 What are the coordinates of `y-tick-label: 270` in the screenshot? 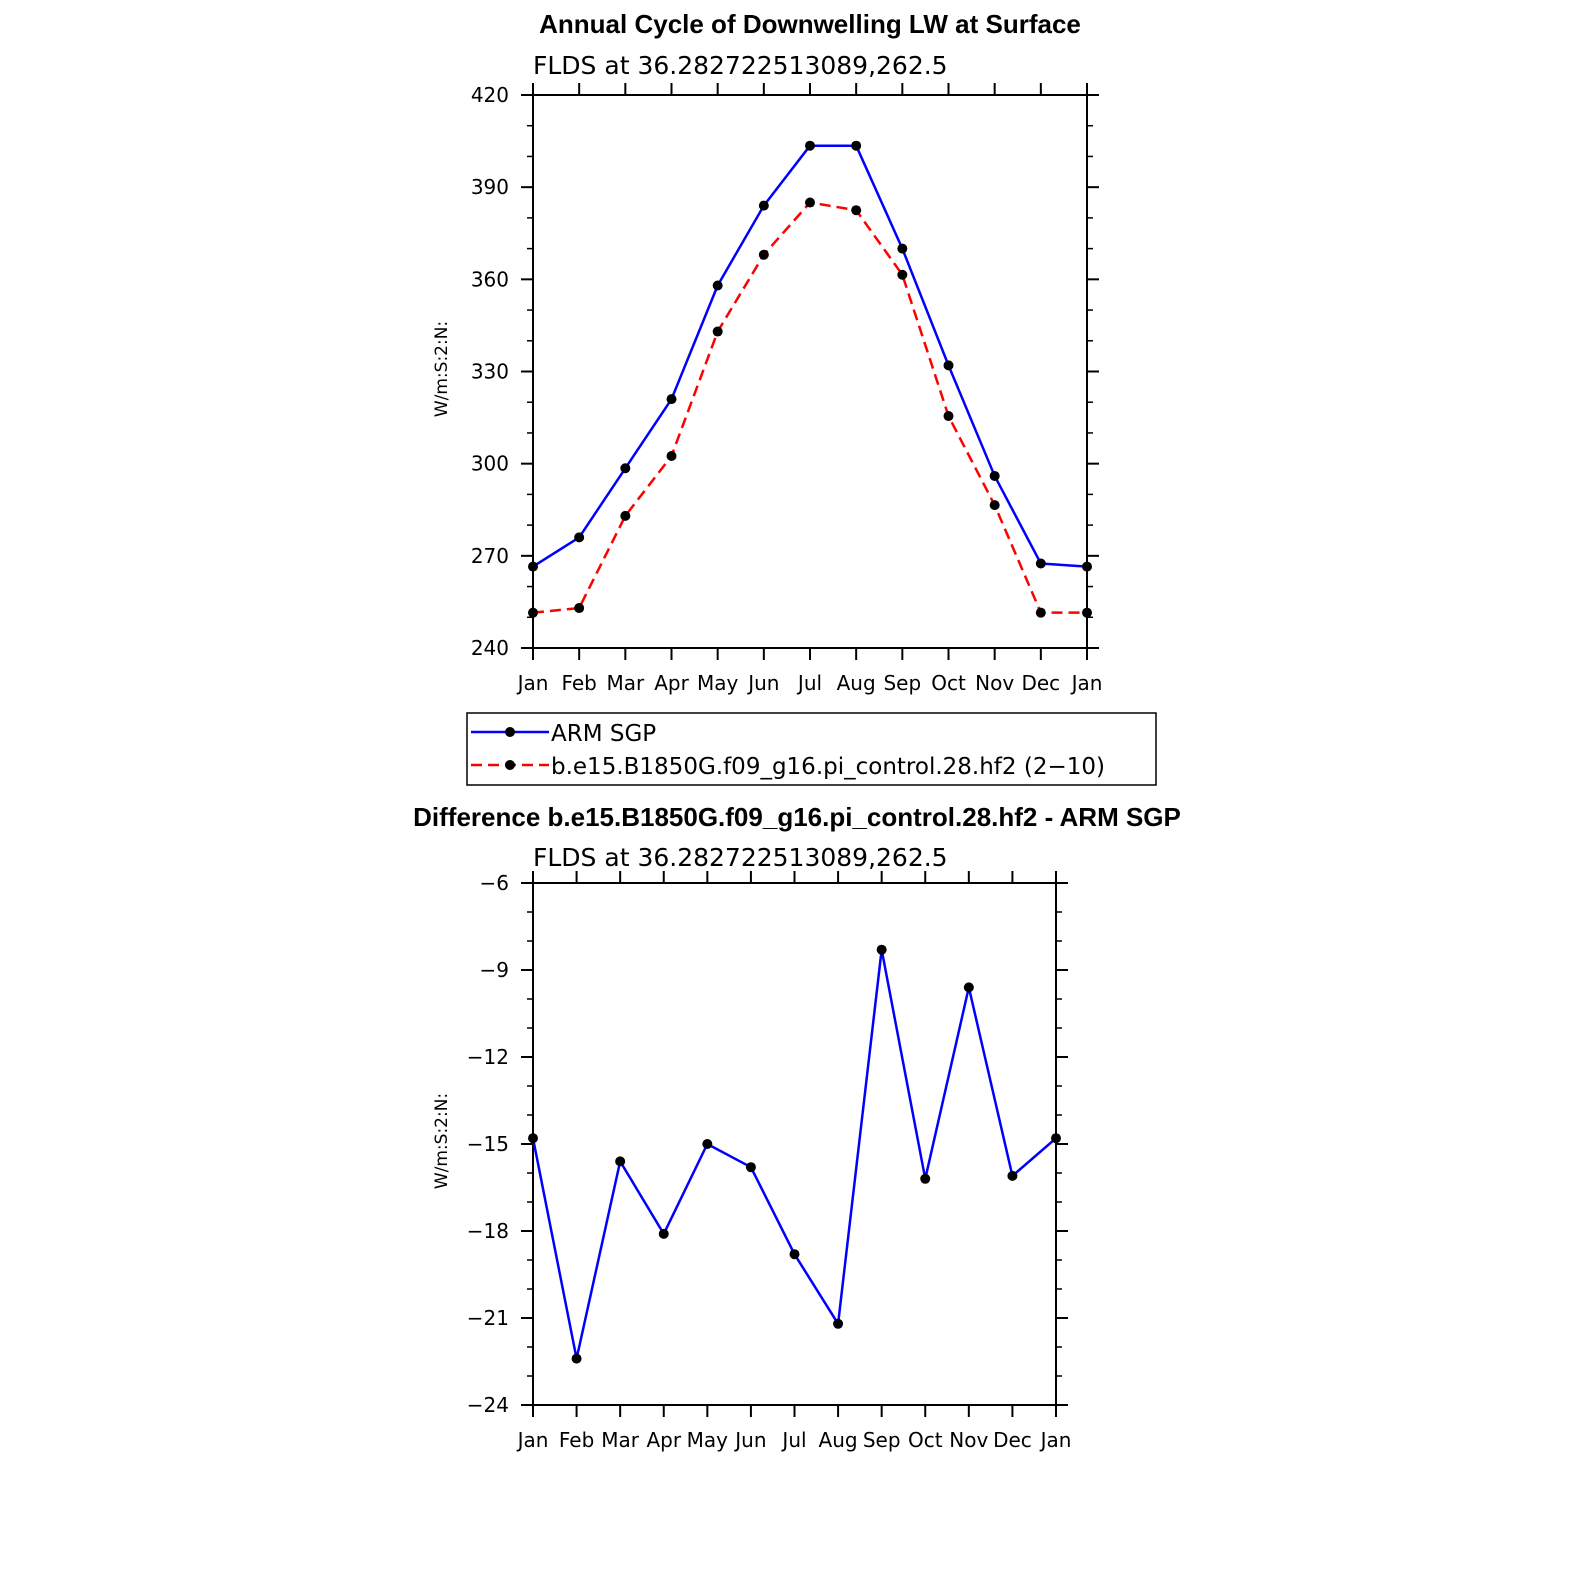 It's located at (490, 556).